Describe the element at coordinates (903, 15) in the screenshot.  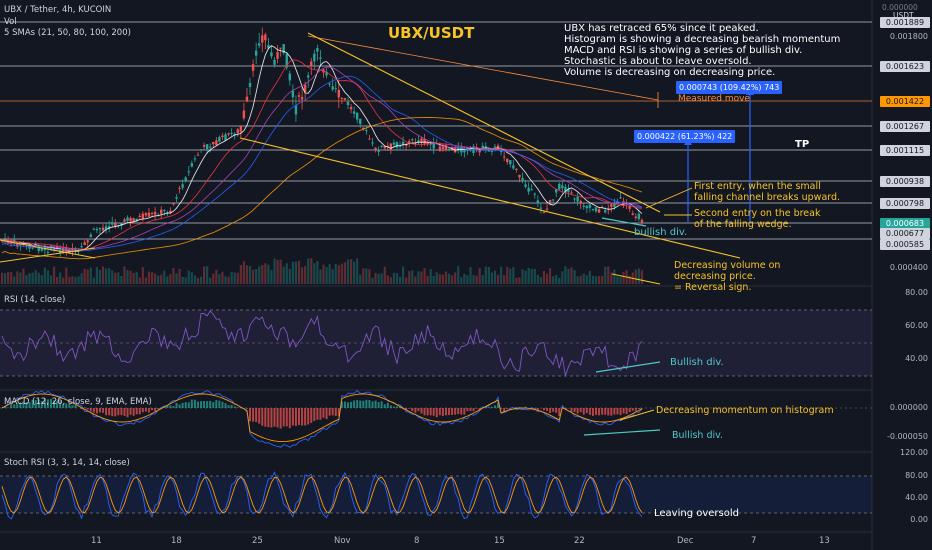
I see `currency-label: USDT` at that location.